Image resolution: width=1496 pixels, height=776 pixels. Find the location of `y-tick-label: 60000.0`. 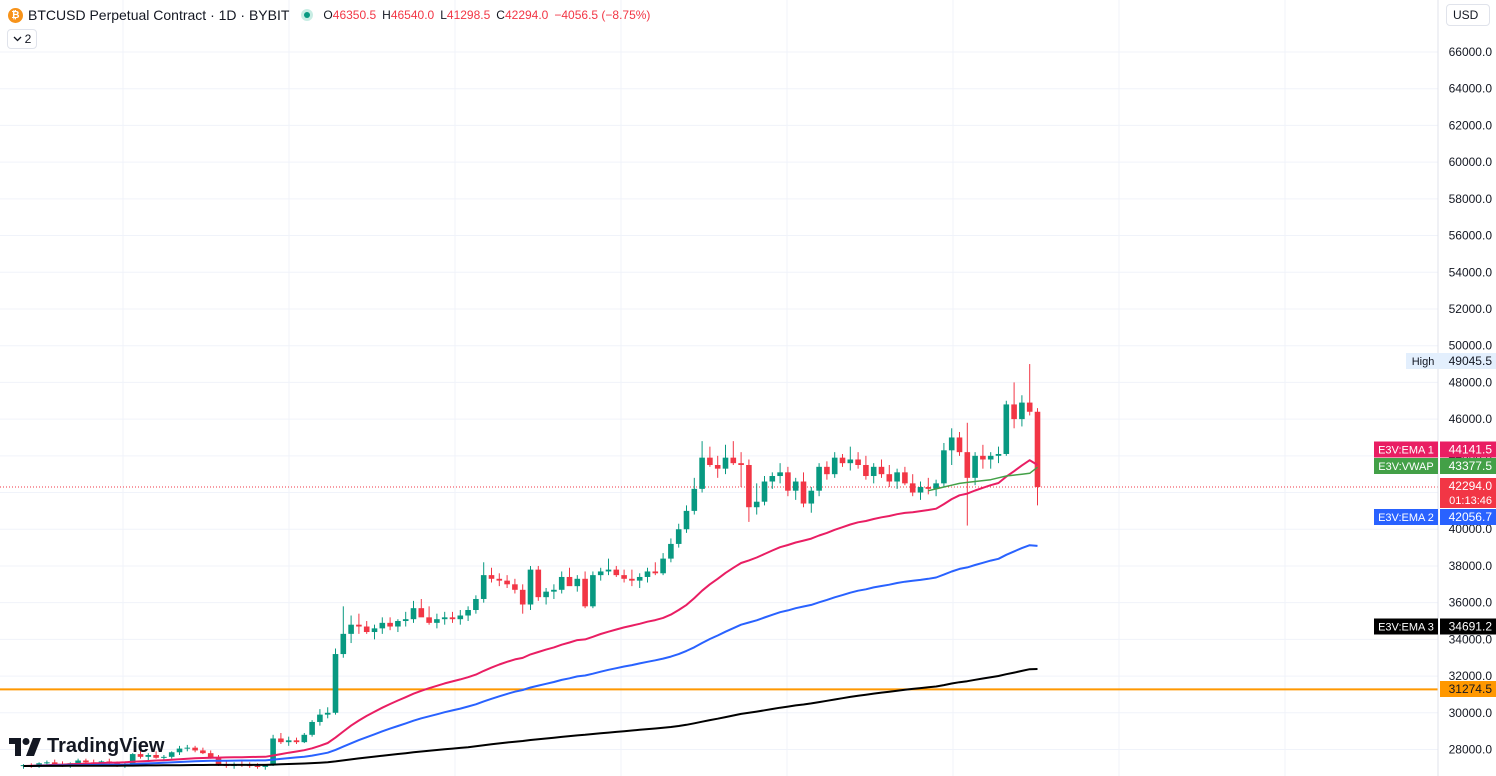

y-tick-label: 60000.0 is located at coordinates (1471, 162).